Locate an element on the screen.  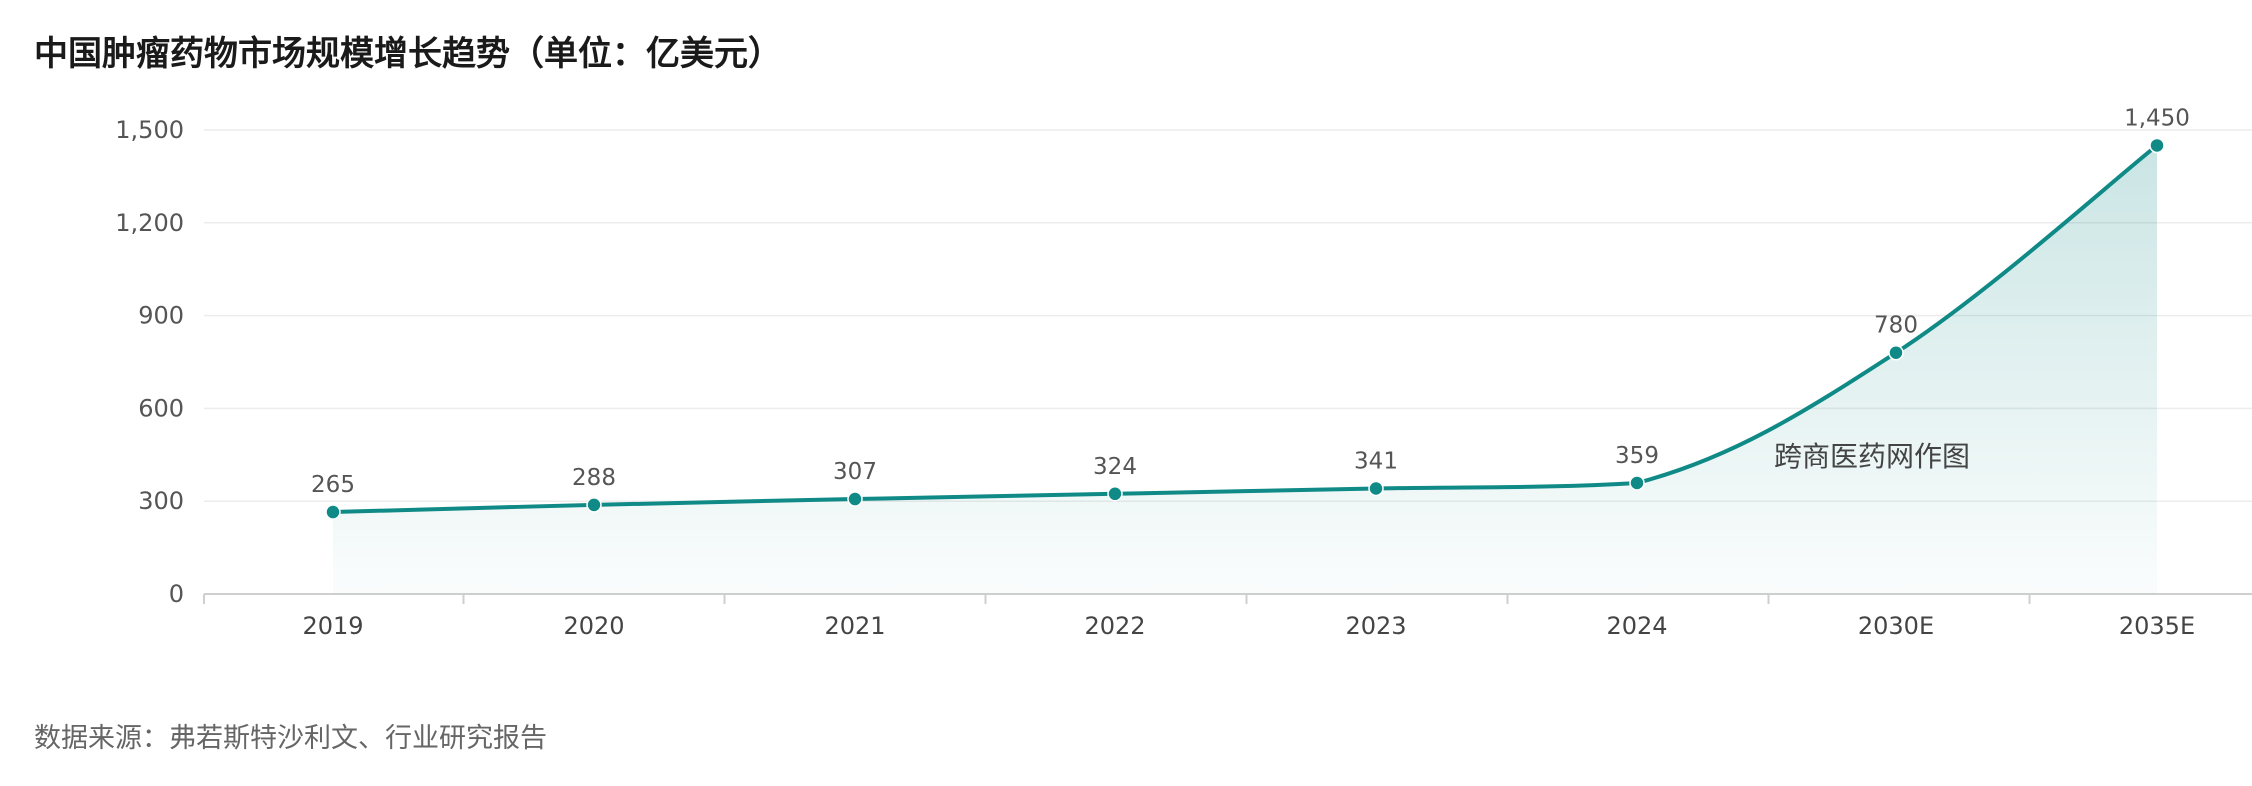
y-tick-label: 900 is located at coordinates (161, 316).